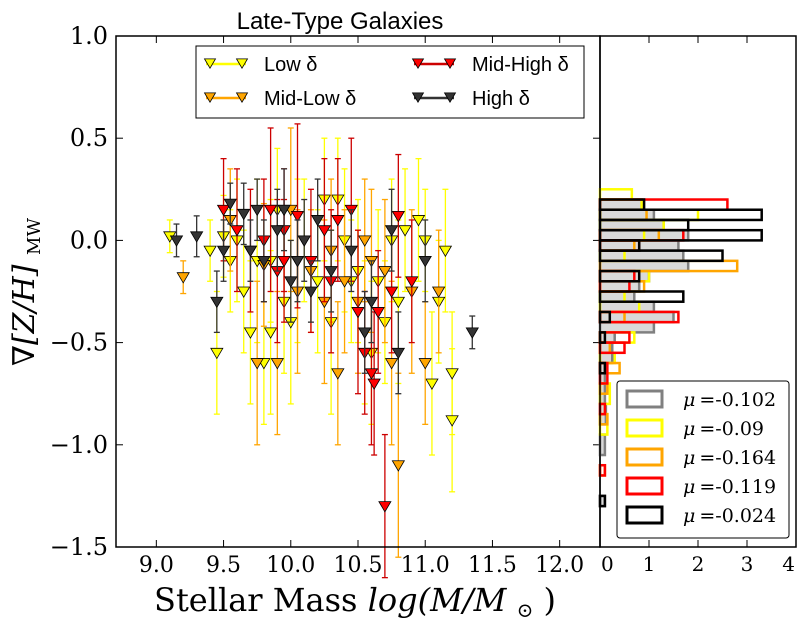  What do you see at coordinates (390, 82) in the screenshot?
I see `scatter-legend: Low δ Mid-Low δ Mid-High δ High δ` at bounding box center [390, 82].